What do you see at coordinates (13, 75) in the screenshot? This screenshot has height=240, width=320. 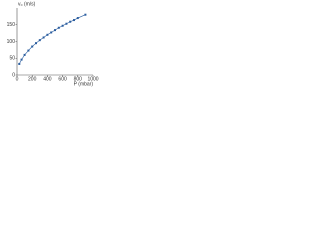 I see `y-tick-label: 0` at bounding box center [13, 75].